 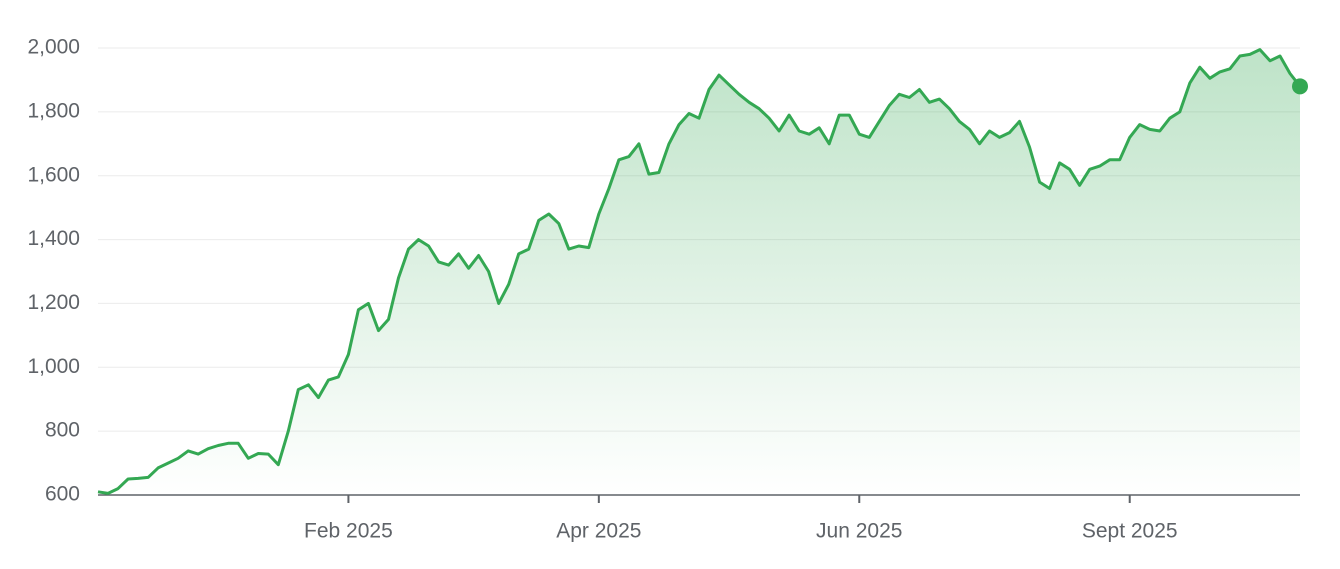 What do you see at coordinates (348, 531) in the screenshot?
I see `x-tick-label: Feb 2025` at bounding box center [348, 531].